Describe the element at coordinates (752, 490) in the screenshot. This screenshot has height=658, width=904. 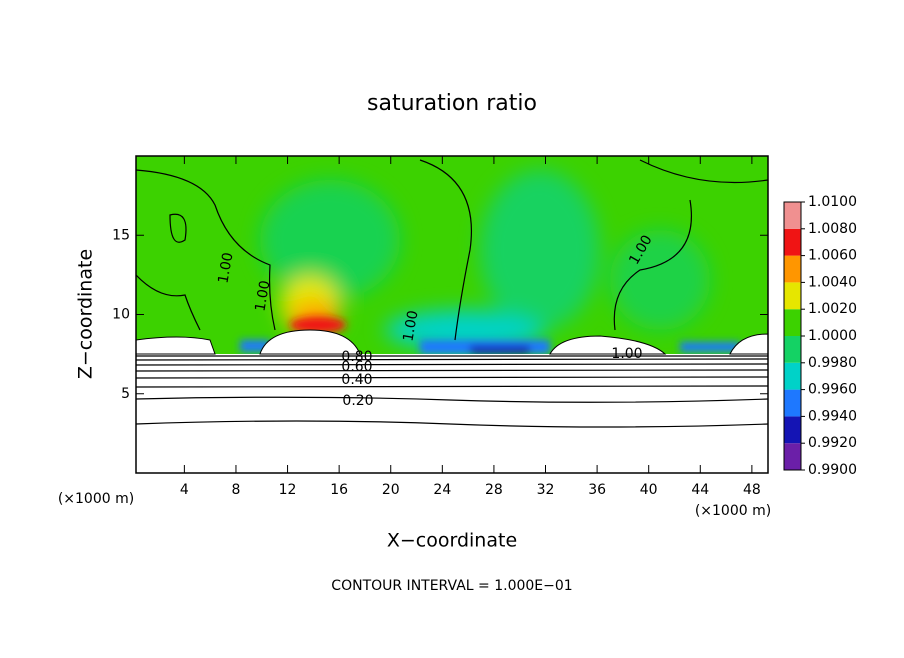
I see `x-tick-label: 48` at that location.